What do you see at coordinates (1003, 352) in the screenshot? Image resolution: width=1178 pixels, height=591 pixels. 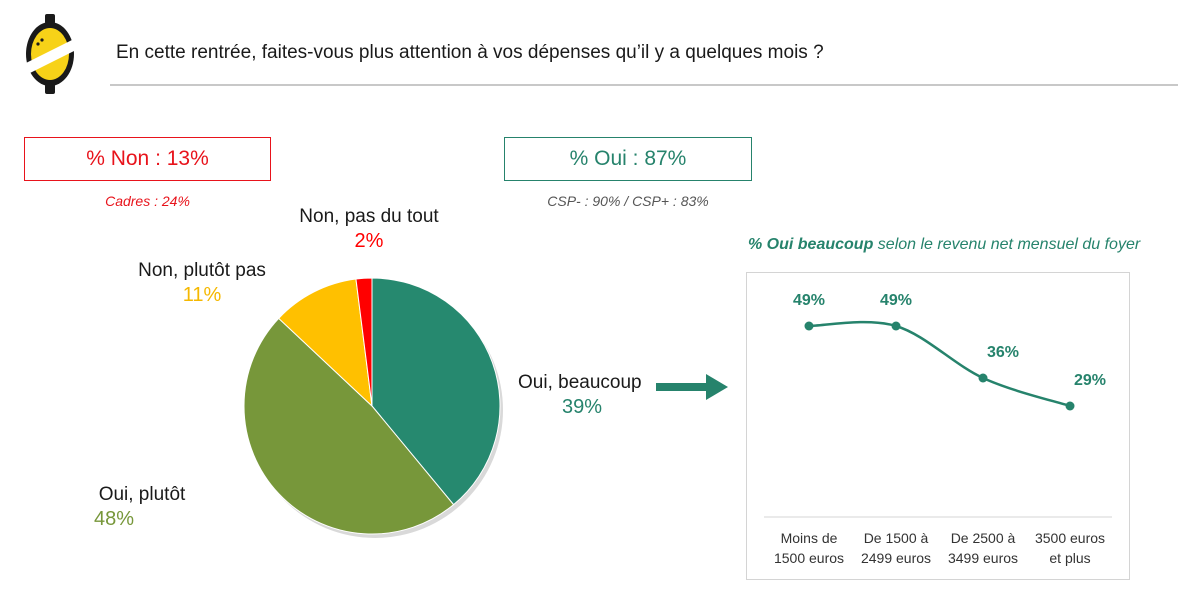 I see `line-data-label: 36%` at bounding box center [1003, 352].